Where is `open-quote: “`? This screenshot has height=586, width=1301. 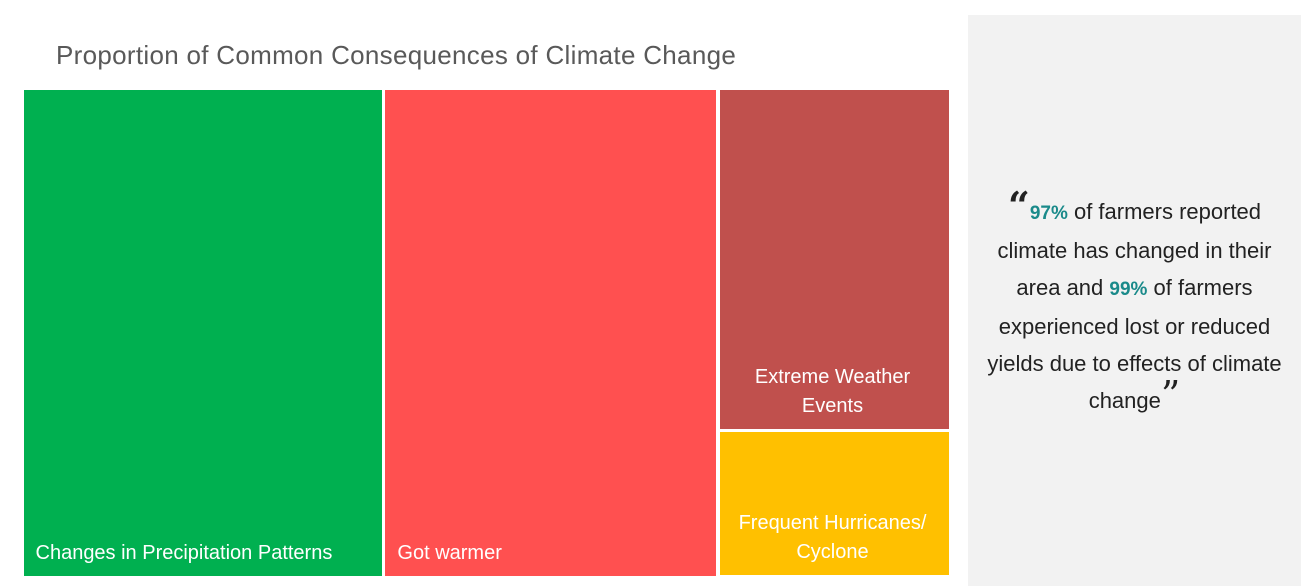 open-quote: “ is located at coordinates (1018, 205).